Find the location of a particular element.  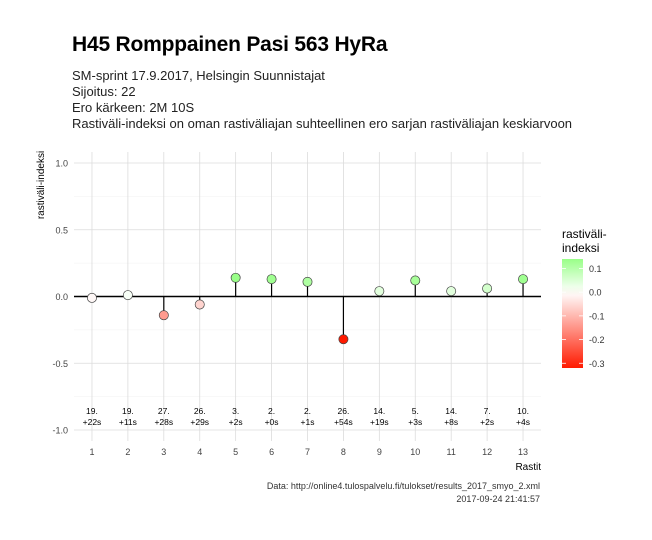

y-tick-label: -1.0 is located at coordinates (60, 431).